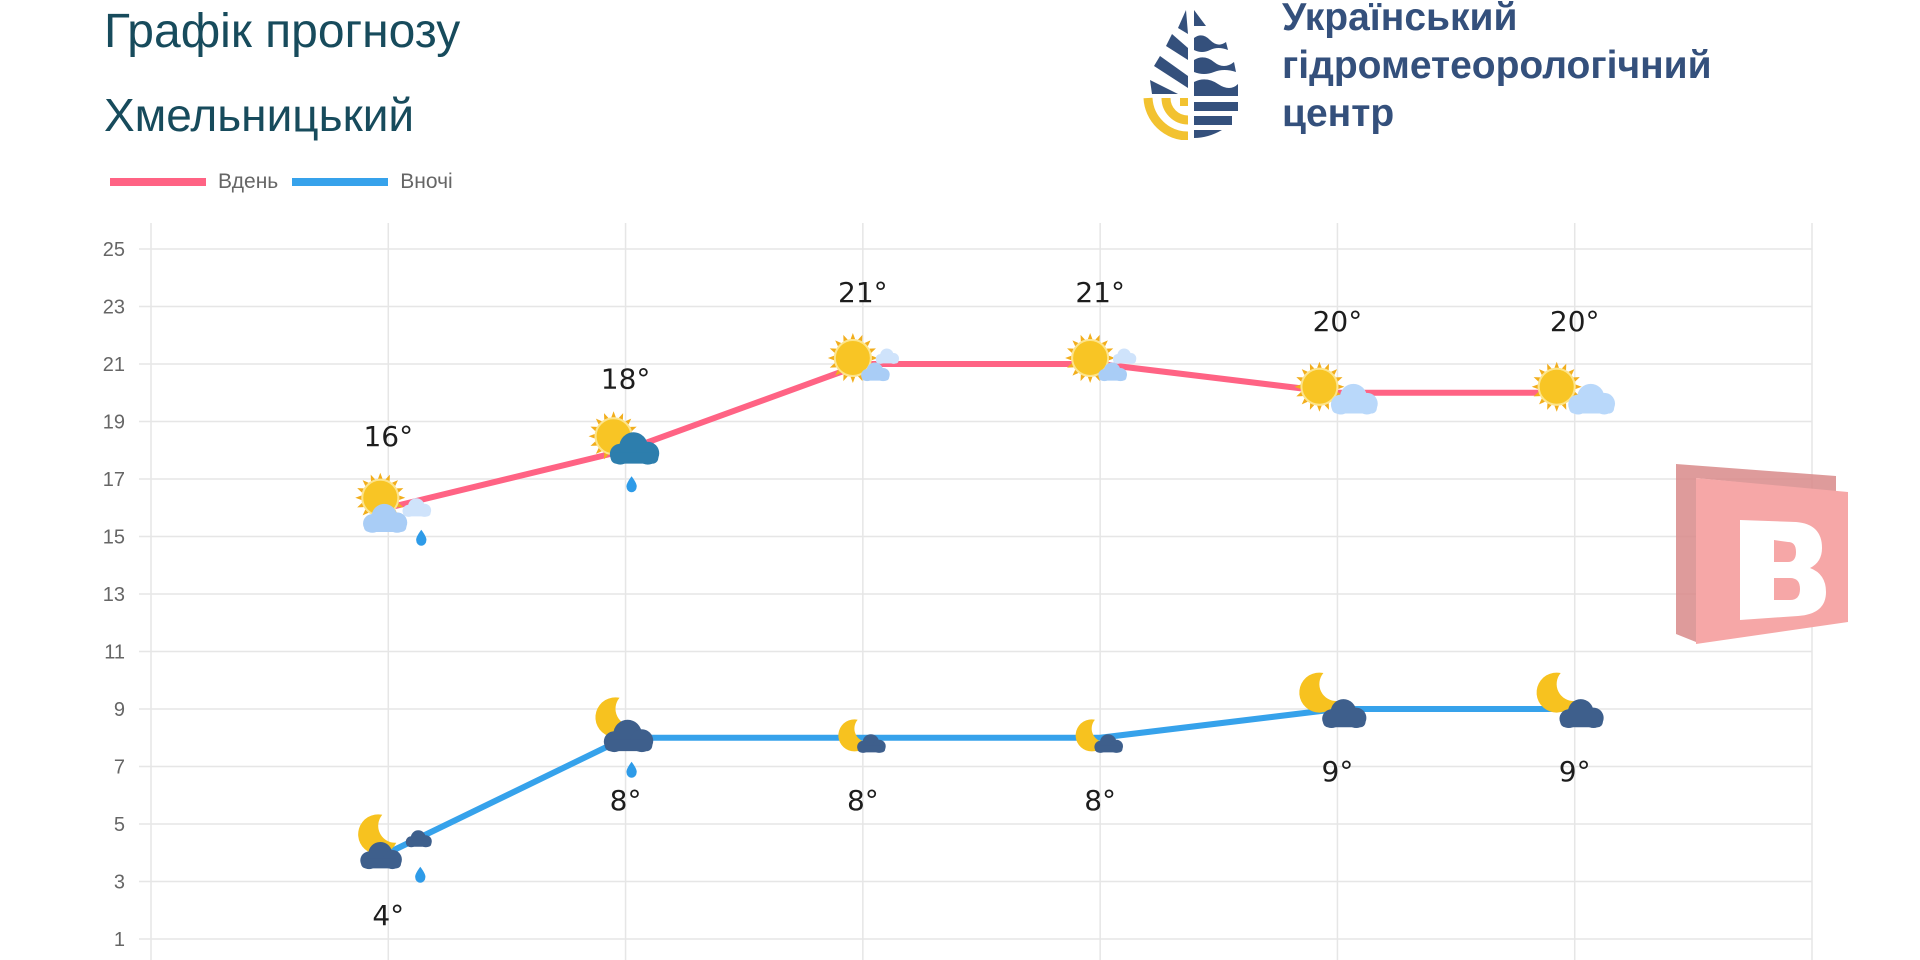 The image size is (1920, 960). What do you see at coordinates (288, 182) in the screenshot?
I see `chart-legend: Вдень Вночі` at bounding box center [288, 182].